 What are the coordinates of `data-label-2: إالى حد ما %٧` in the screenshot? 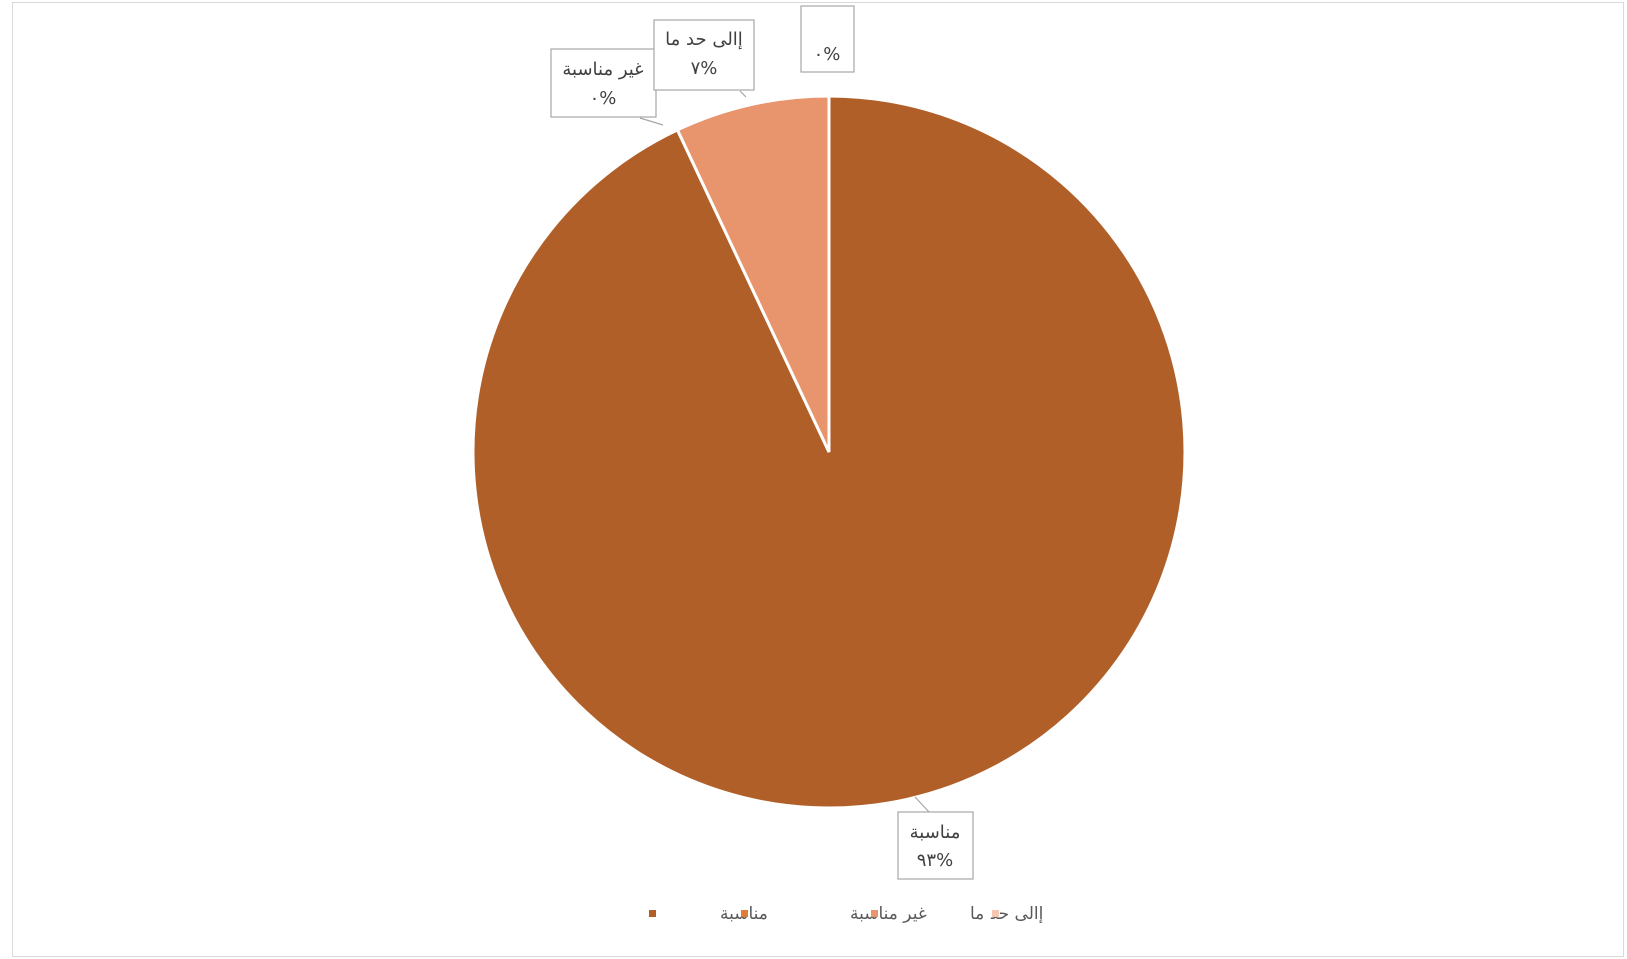 It's located at (704, 55).